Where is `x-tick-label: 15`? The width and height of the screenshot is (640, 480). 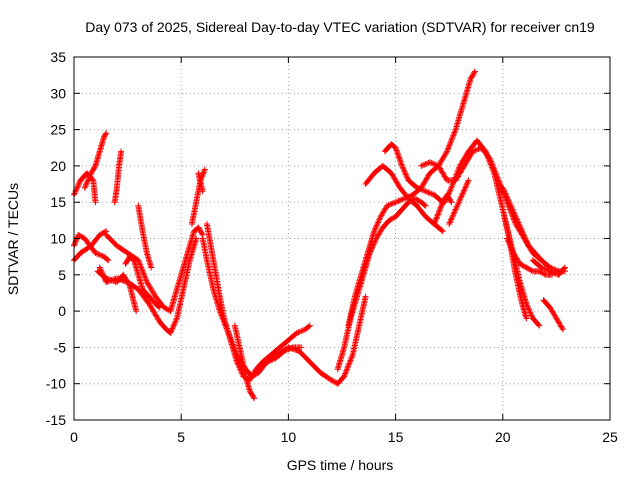 x-tick-label: 15 is located at coordinates (396, 437).